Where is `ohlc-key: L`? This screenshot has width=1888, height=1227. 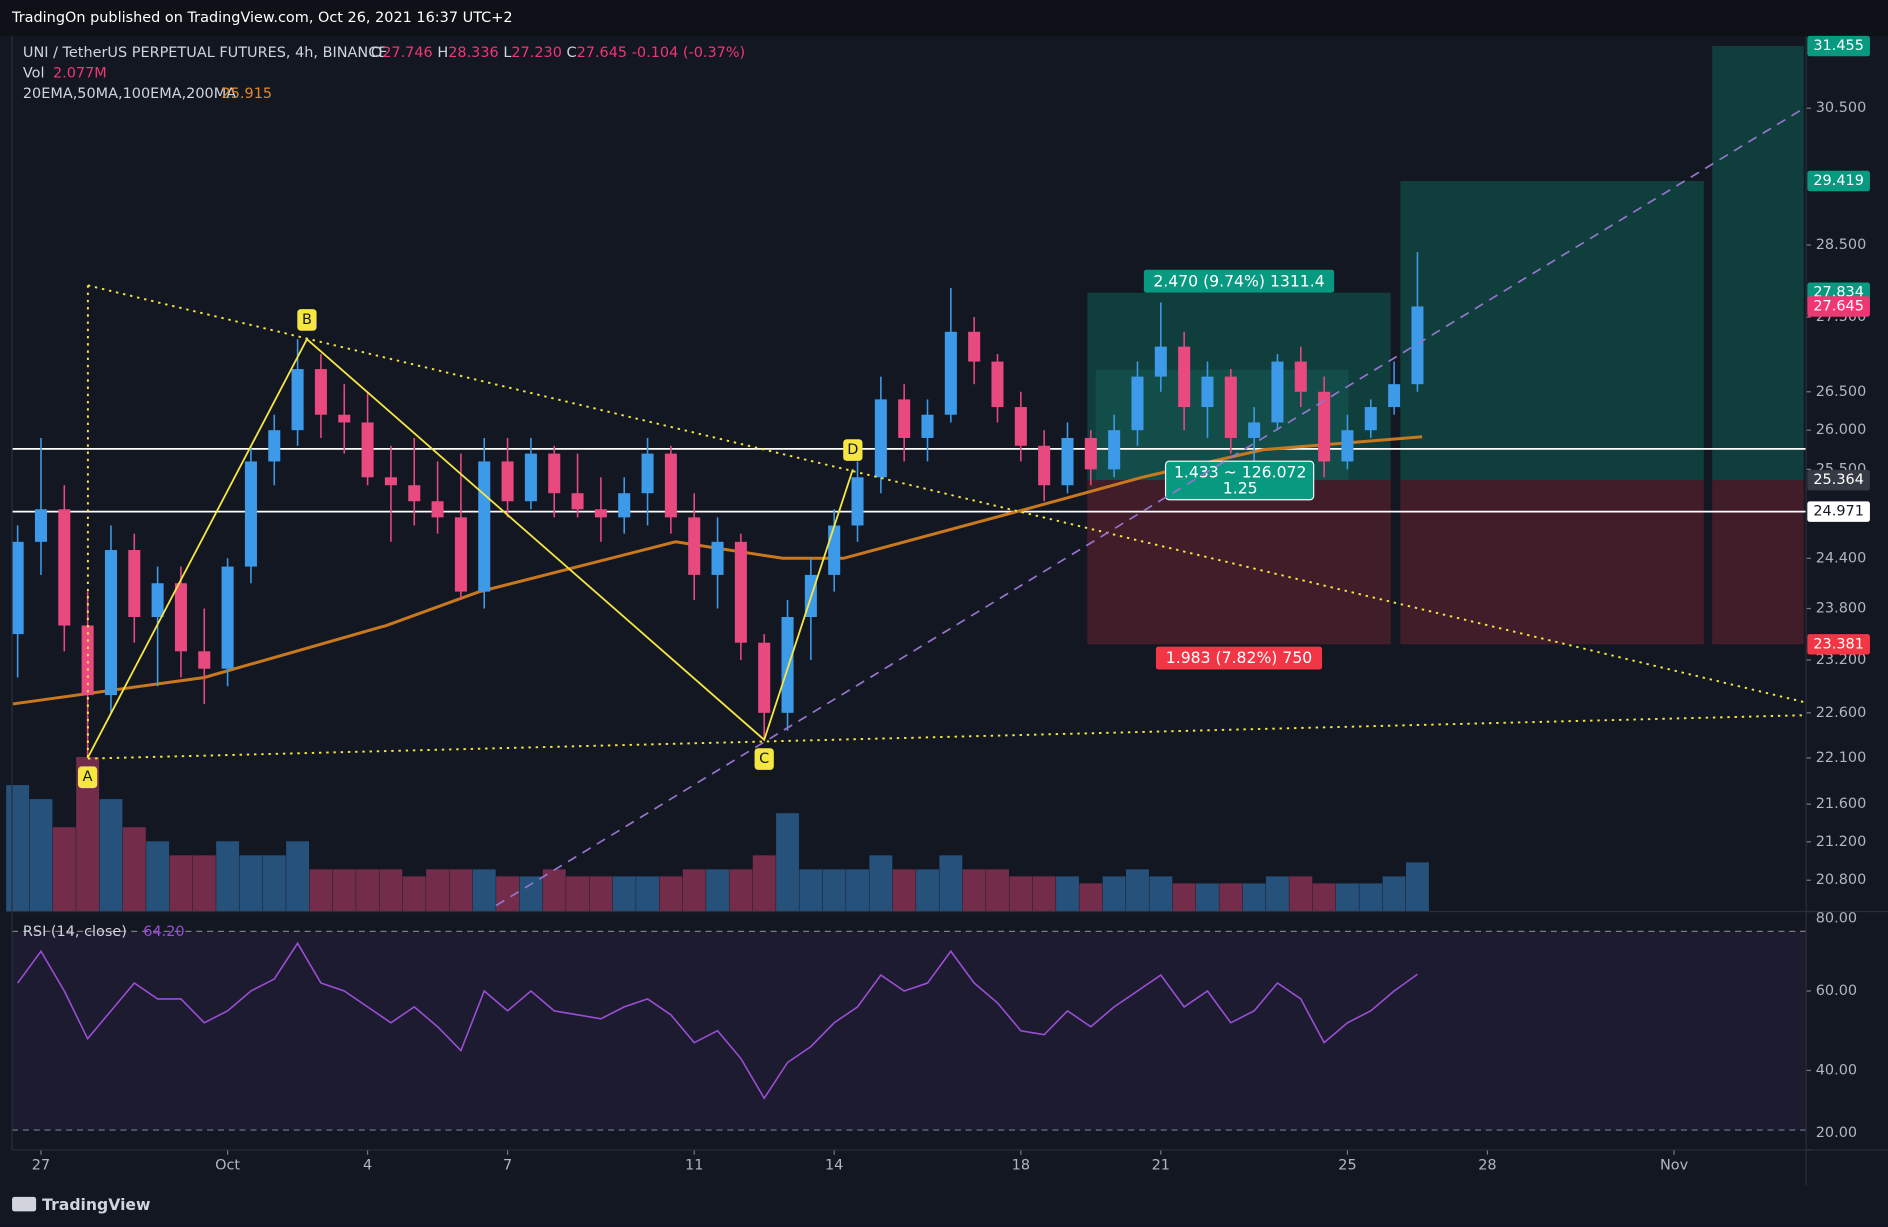
ohlc-key: L is located at coordinates (507, 53).